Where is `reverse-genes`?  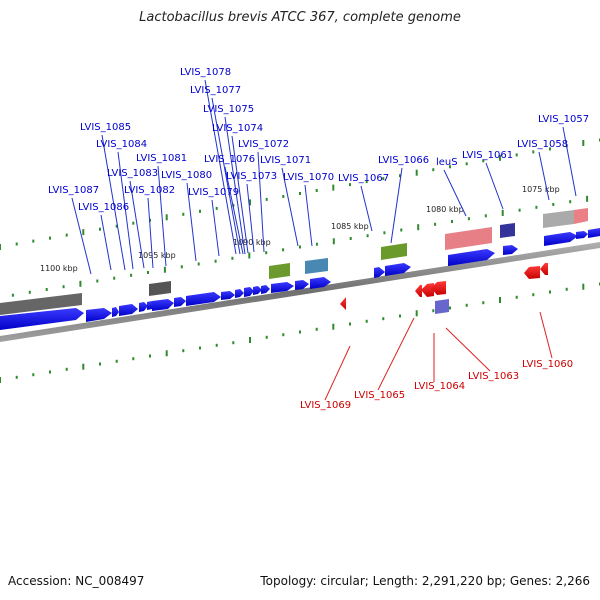
reverse-genes is located at coordinates (444, 286).